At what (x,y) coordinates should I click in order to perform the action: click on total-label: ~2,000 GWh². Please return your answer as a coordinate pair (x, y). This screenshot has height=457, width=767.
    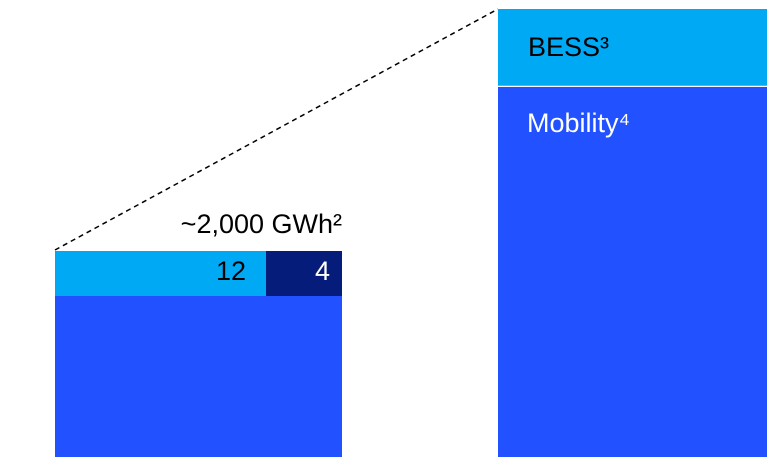
    Looking at the image, I should click on (261, 224).